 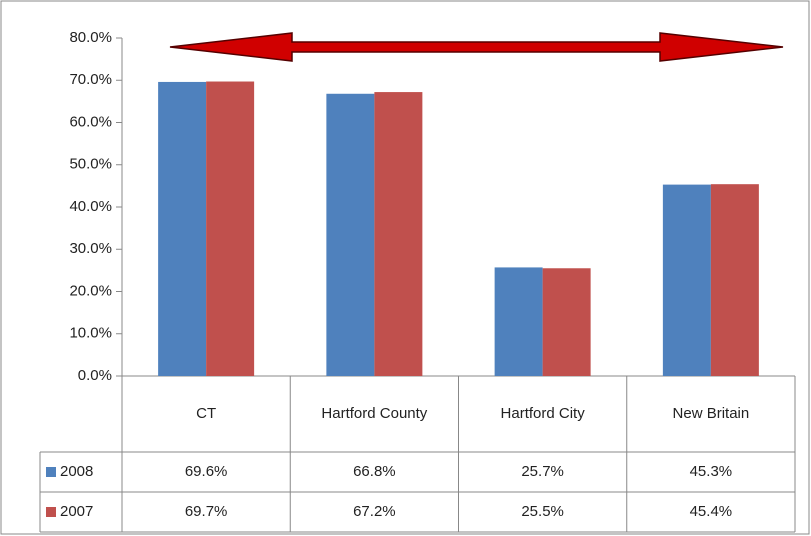 What do you see at coordinates (543, 413) in the screenshot?
I see `category-label: Hartford City` at bounding box center [543, 413].